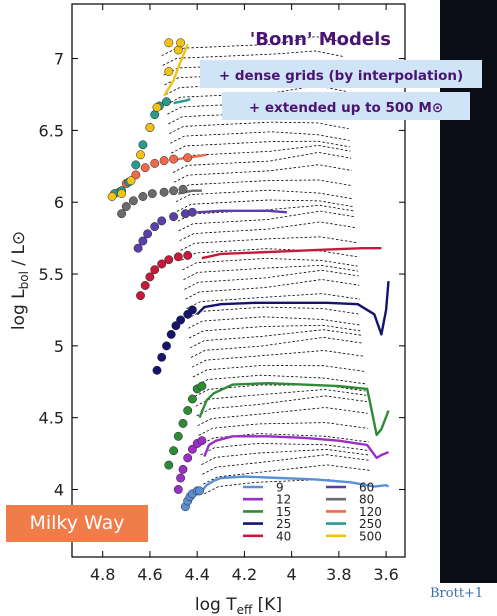  Describe the element at coordinates (59, 346) in the screenshot. I see `y-tick-label: 5` at that location.